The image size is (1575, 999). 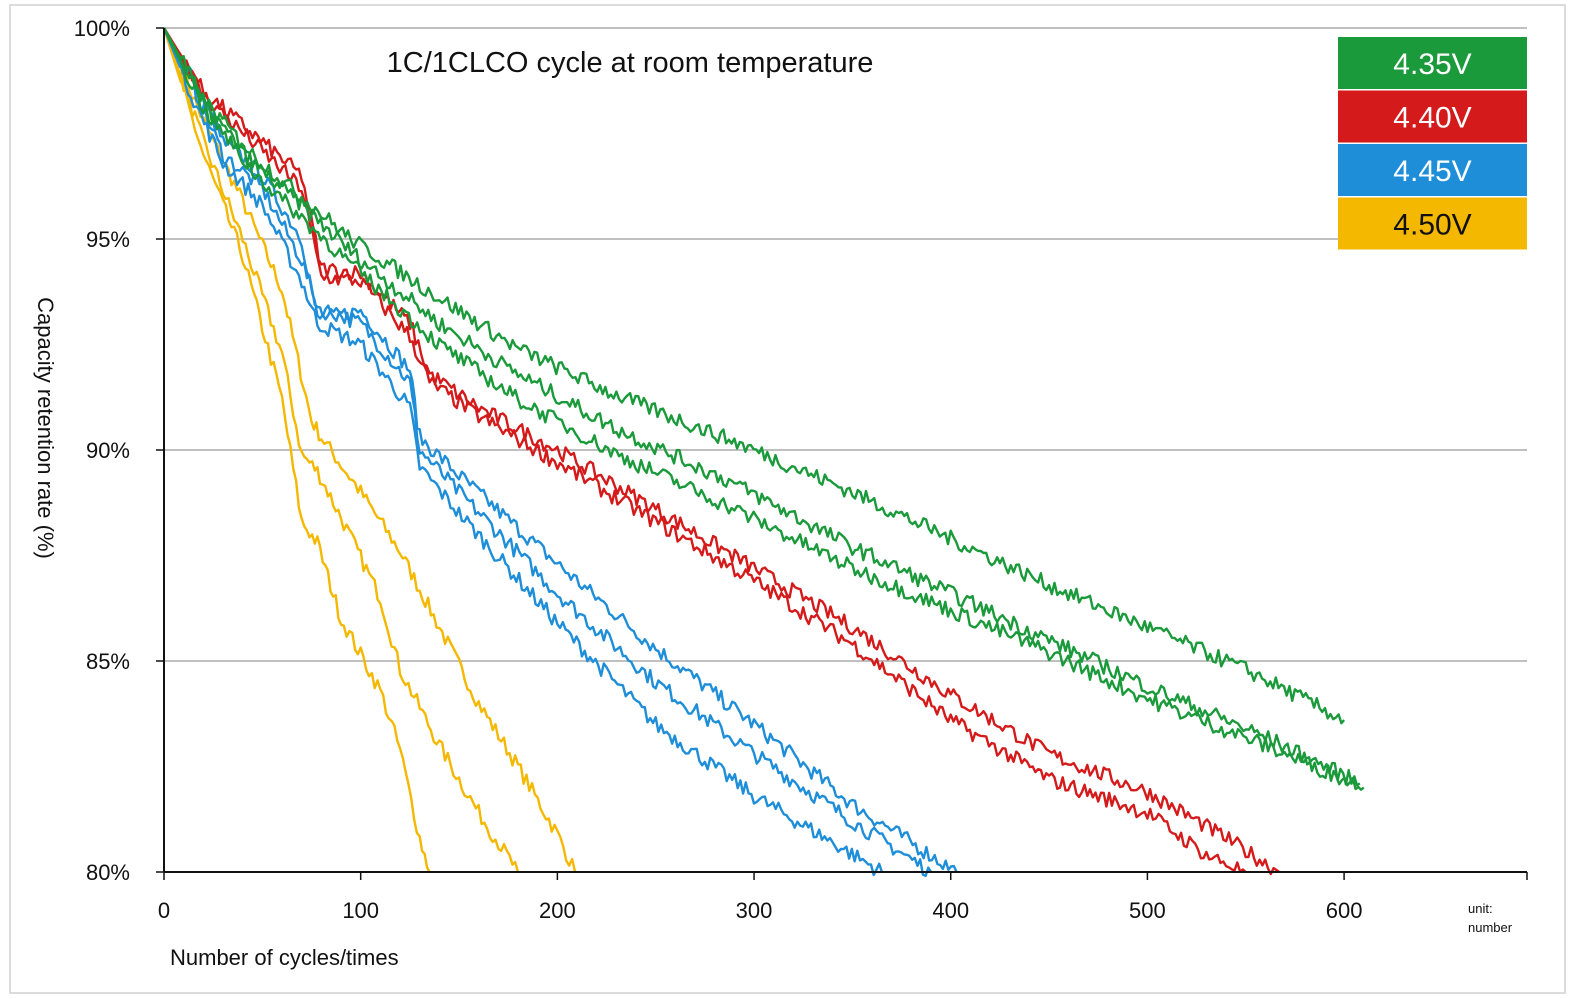 I want to click on x-tick-label-1: 100, so click(x=360, y=910).